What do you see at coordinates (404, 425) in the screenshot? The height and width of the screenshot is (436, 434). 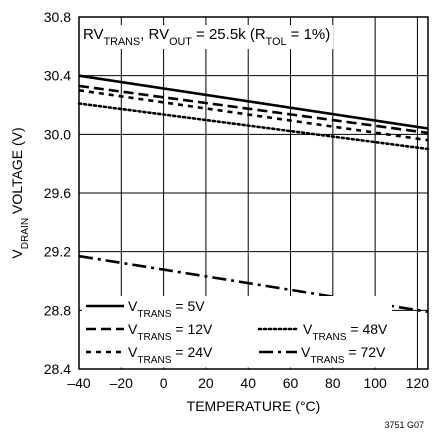 I see `figure-code: 3751 G07` at bounding box center [404, 425].